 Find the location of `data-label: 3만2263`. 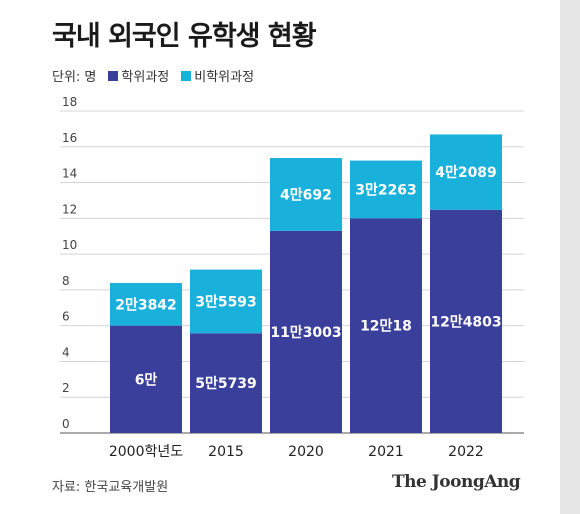

data-label: 3만2263 is located at coordinates (386, 190).